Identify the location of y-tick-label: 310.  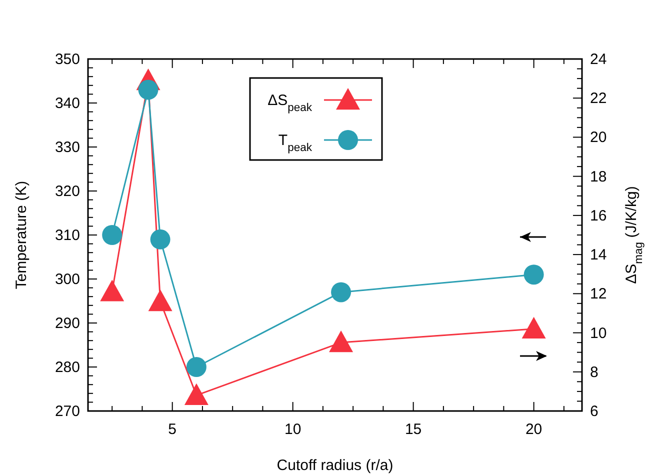
(67, 235).